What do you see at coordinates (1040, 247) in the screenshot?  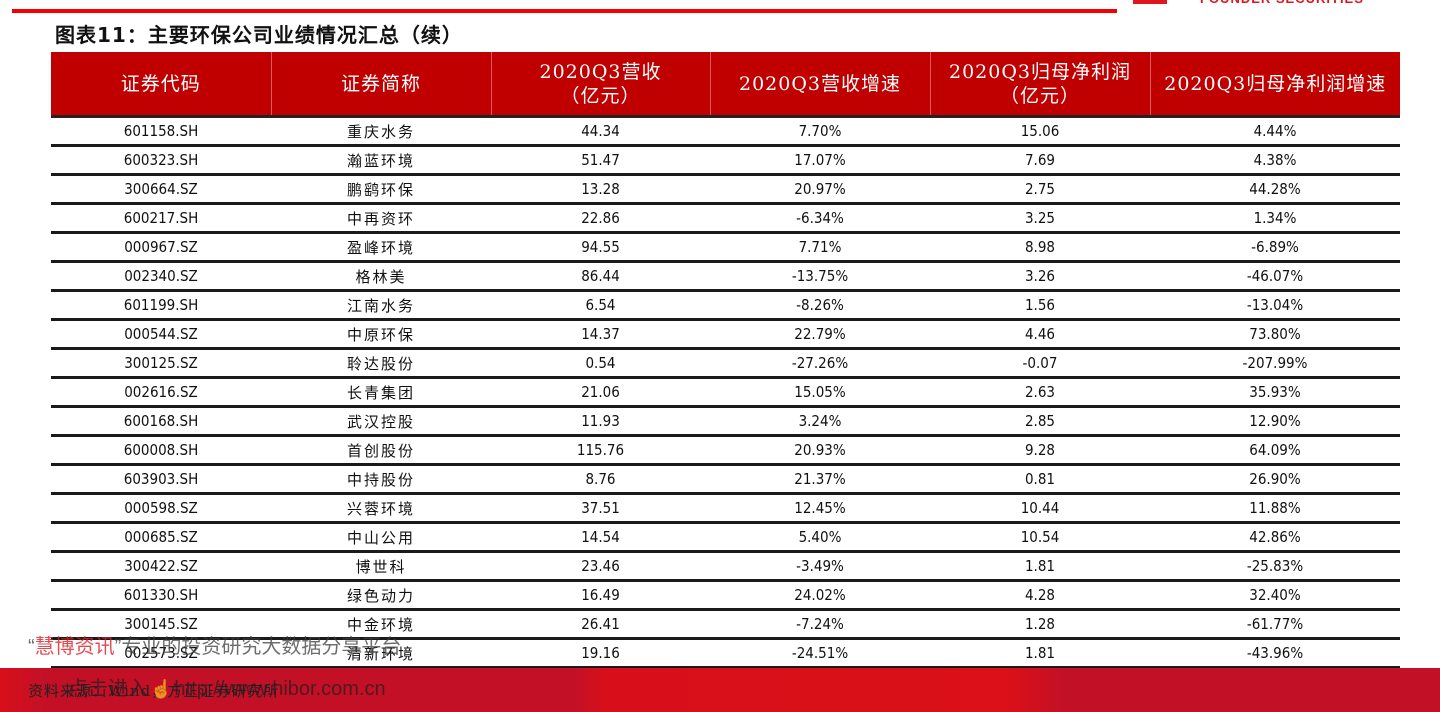 I see `cell-net-profit: 8.98` at bounding box center [1040, 247].